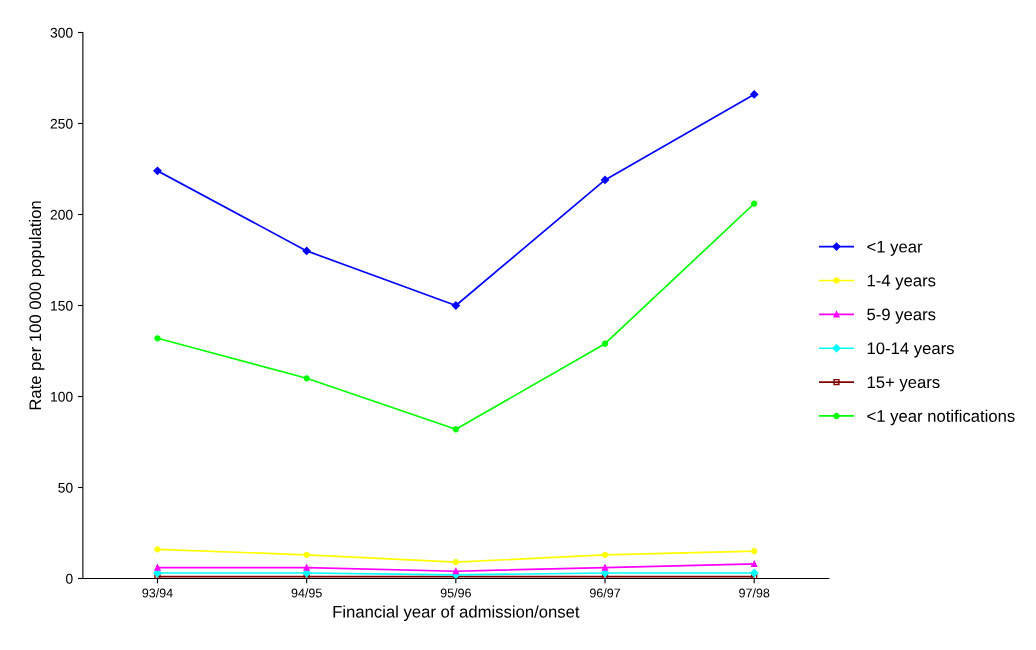 The height and width of the screenshot is (650, 1036). I want to click on y-tick-label: 200, so click(61, 214).